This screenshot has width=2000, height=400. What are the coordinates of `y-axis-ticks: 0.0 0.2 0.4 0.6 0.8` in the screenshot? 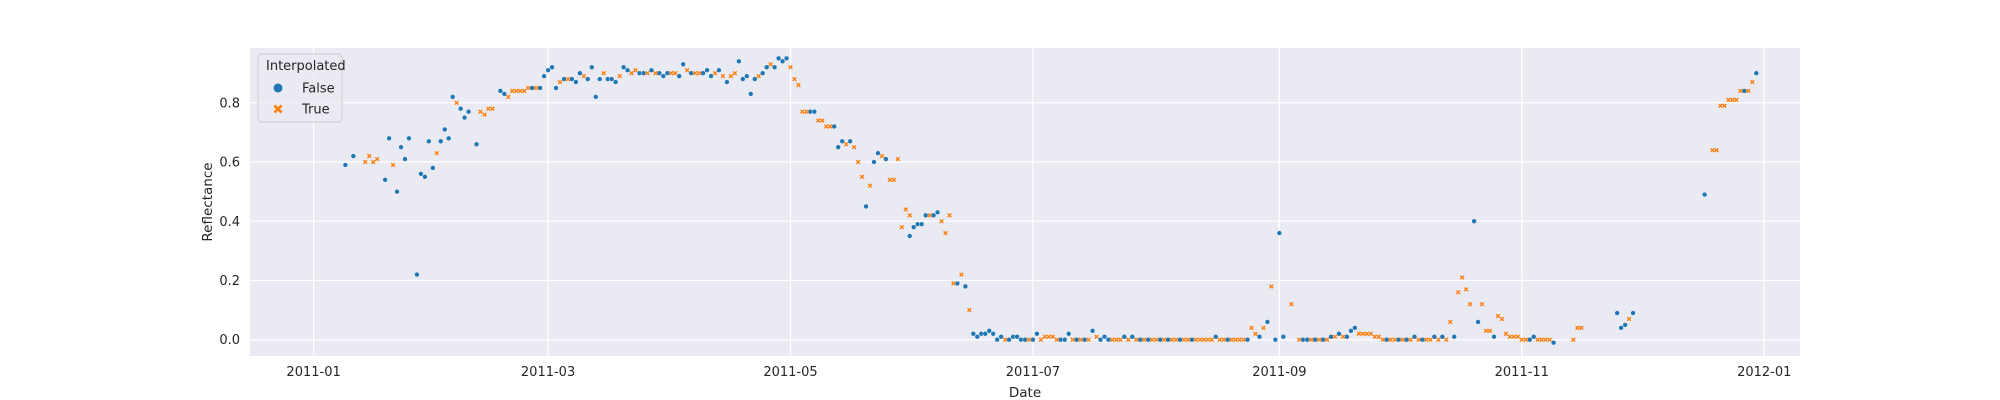 It's located at (229, 222).